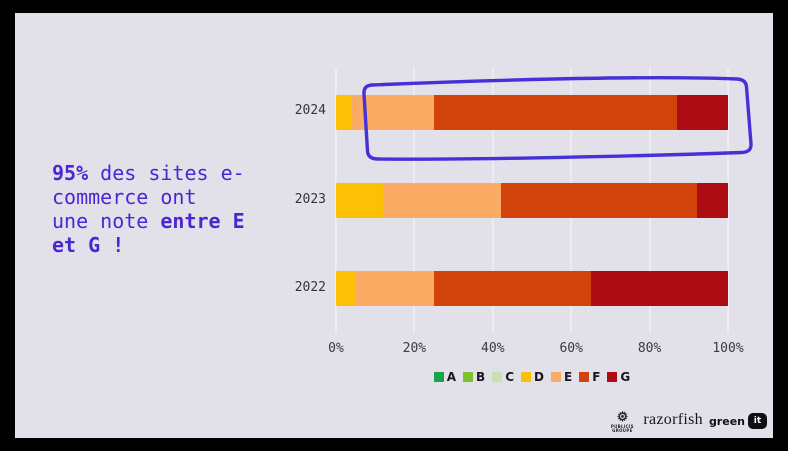 Image resolution: width=788 pixels, height=451 pixels. Describe the element at coordinates (539, 377) in the screenshot. I see `legend-label-D: D` at that location.